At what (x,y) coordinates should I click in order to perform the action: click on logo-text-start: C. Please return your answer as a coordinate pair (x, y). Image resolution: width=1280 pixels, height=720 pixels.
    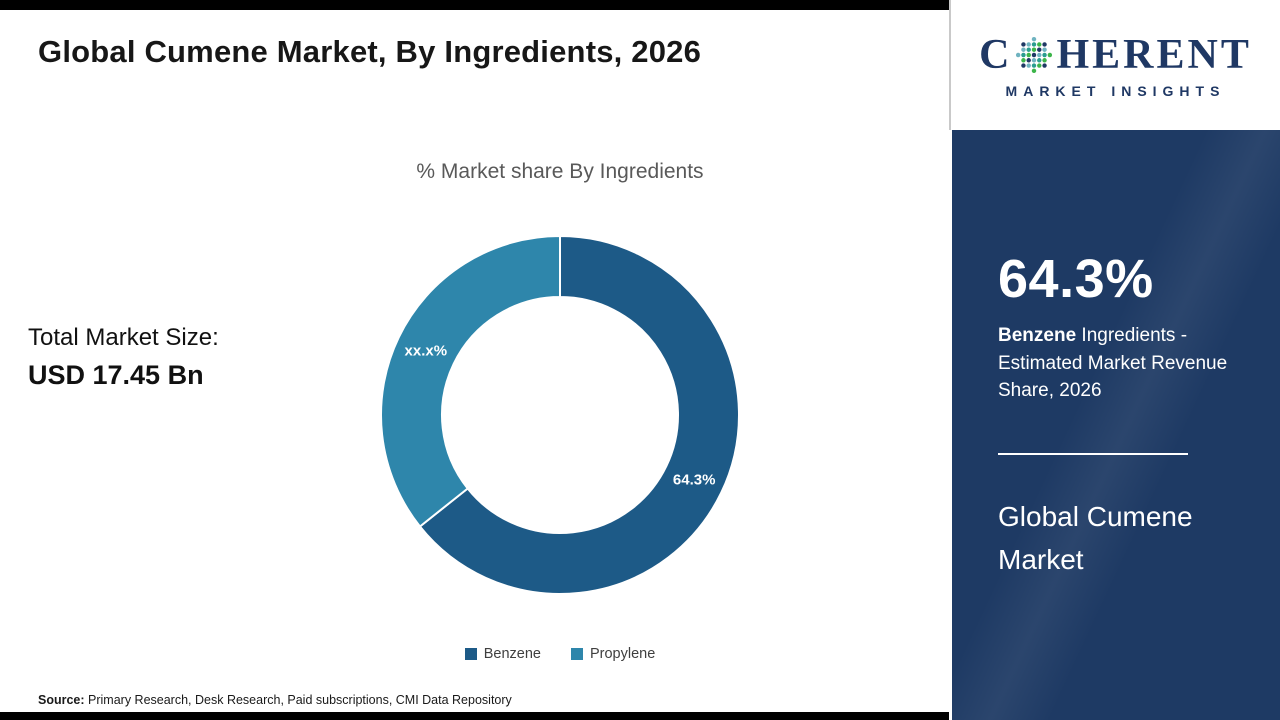
    Looking at the image, I should click on (996, 55).